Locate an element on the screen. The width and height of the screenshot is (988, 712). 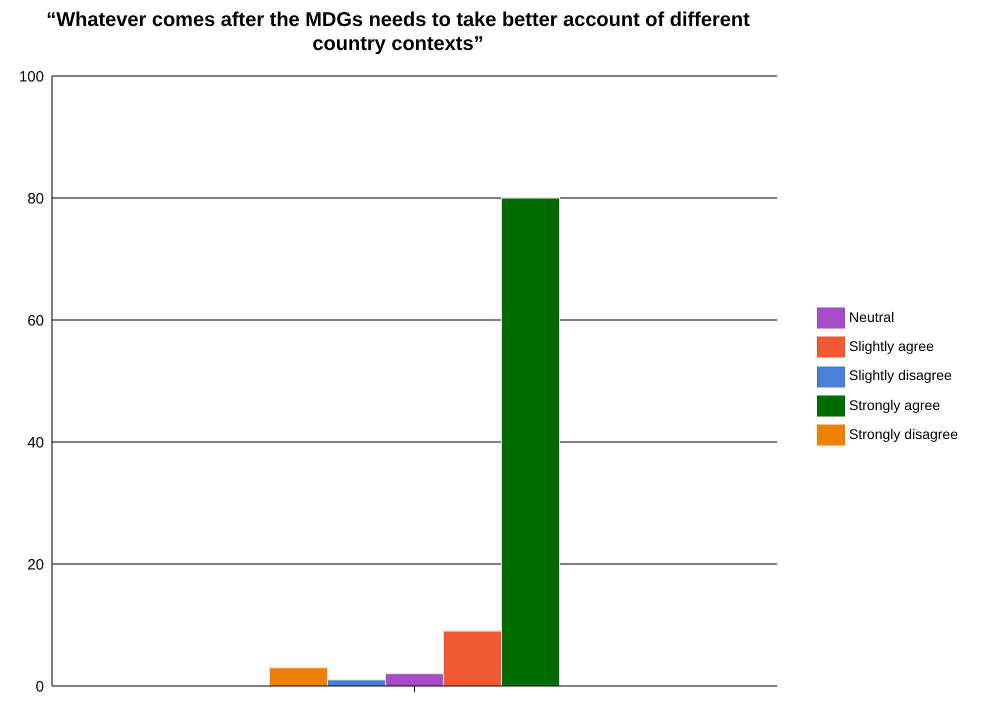
legend-label: Strongly disagree is located at coordinates (903, 434).